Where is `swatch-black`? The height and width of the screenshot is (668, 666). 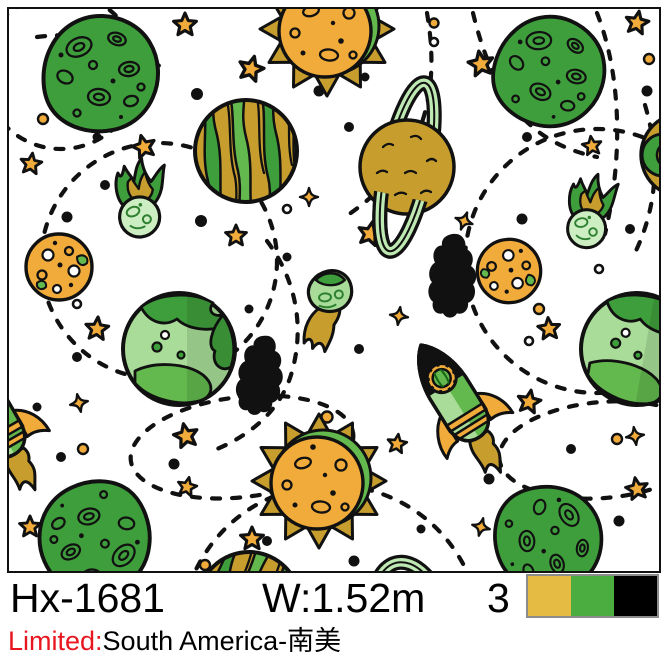
swatch-black is located at coordinates (635, 596).